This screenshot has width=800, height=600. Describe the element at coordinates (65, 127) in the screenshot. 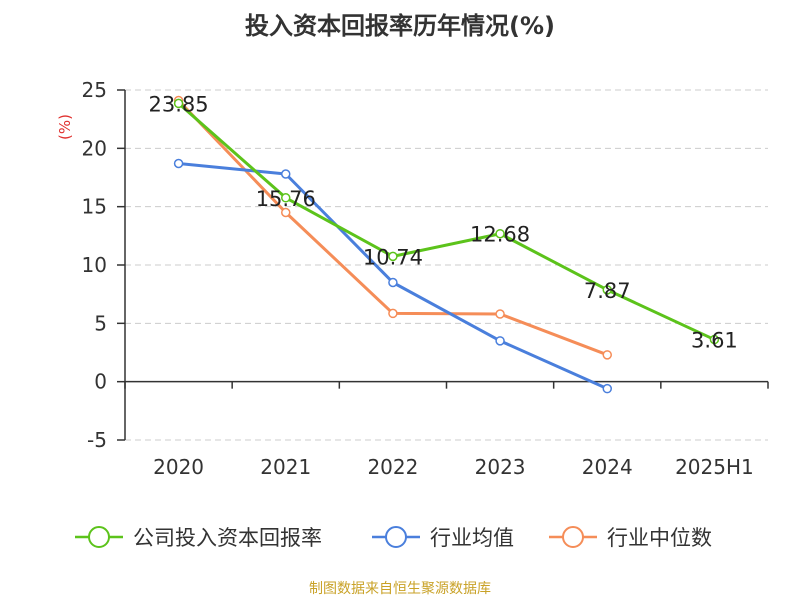

I see `y-axis-unit-label: (%)` at that location.